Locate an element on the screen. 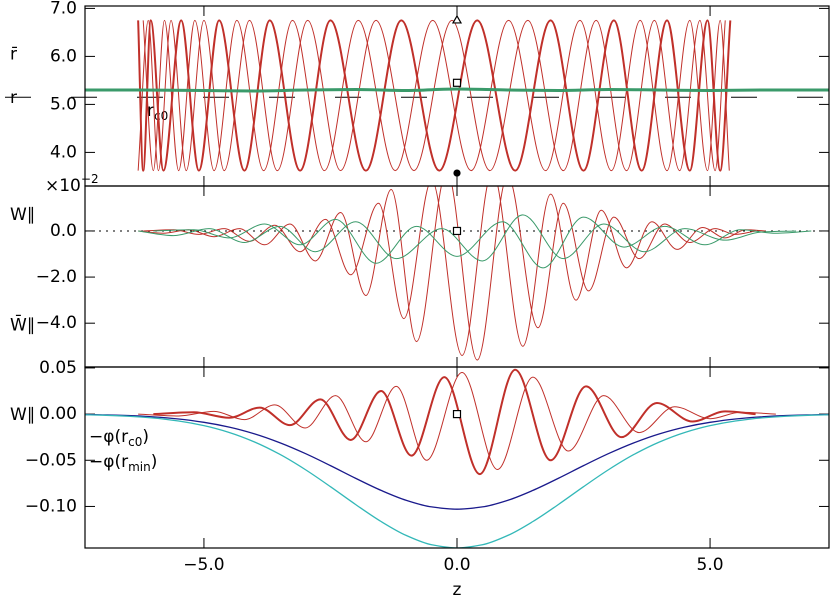 The height and width of the screenshot is (602, 830). side-label: r̄ is located at coordinates (14, 55).